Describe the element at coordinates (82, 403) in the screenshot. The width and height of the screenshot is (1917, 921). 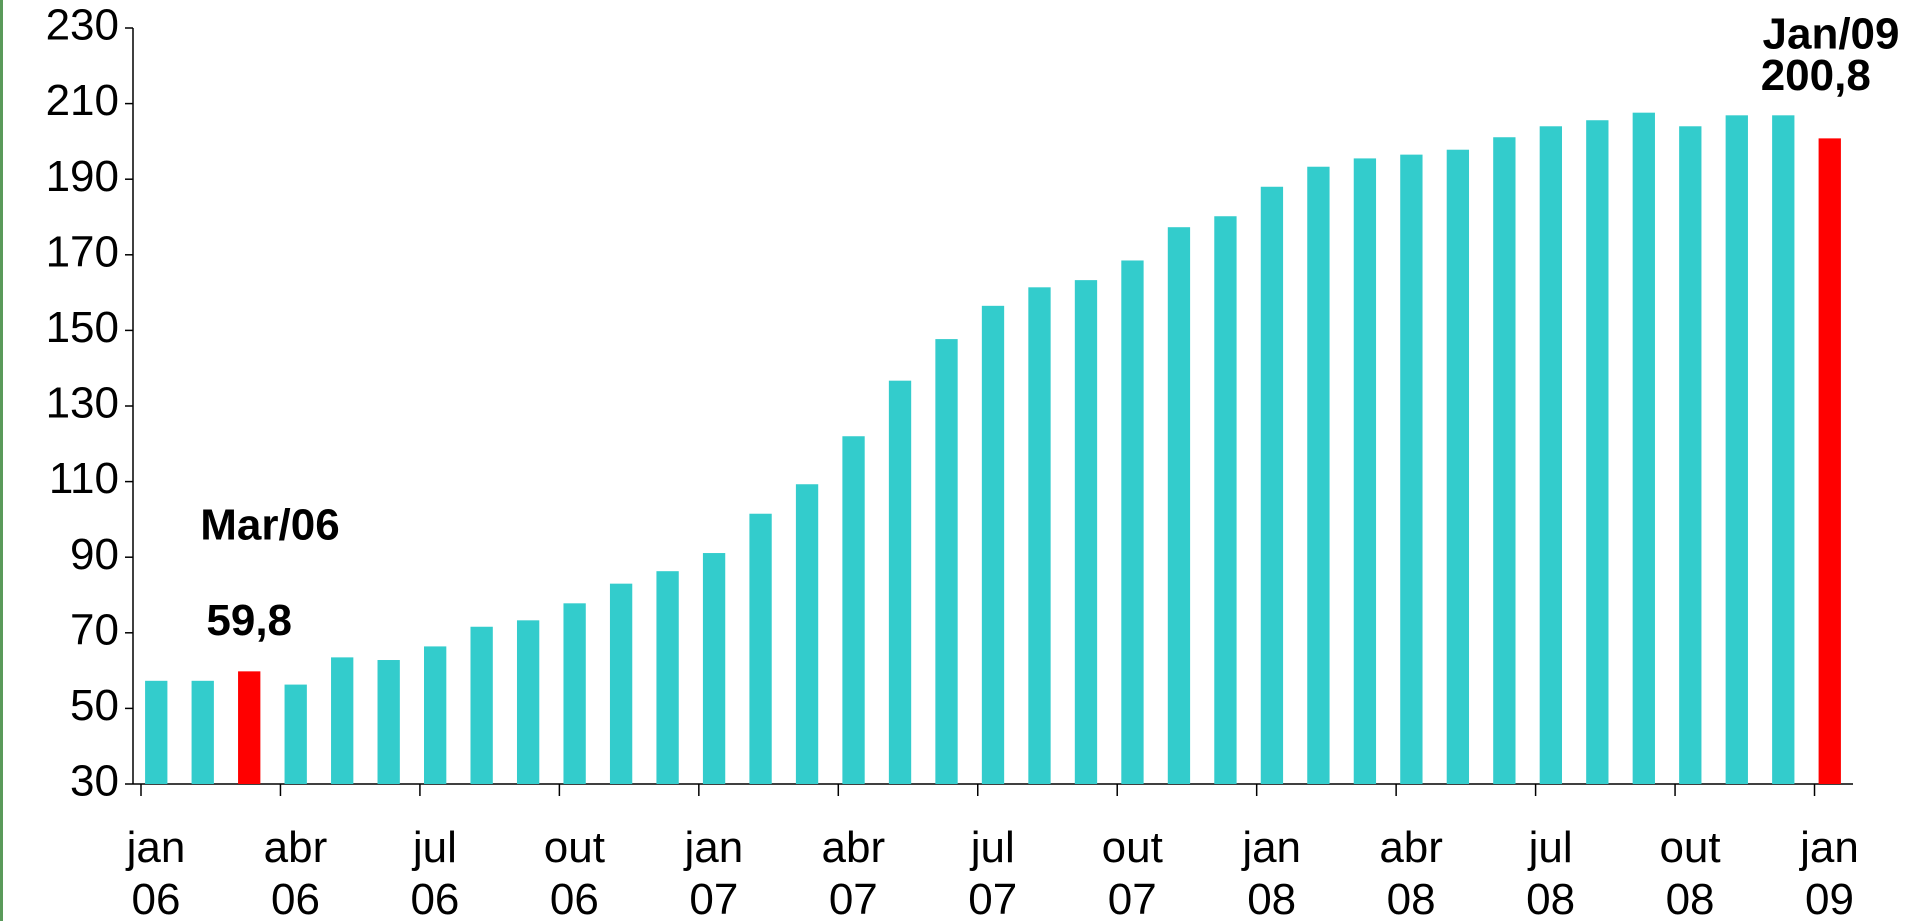
I see `y-tick-label: 130` at that location.